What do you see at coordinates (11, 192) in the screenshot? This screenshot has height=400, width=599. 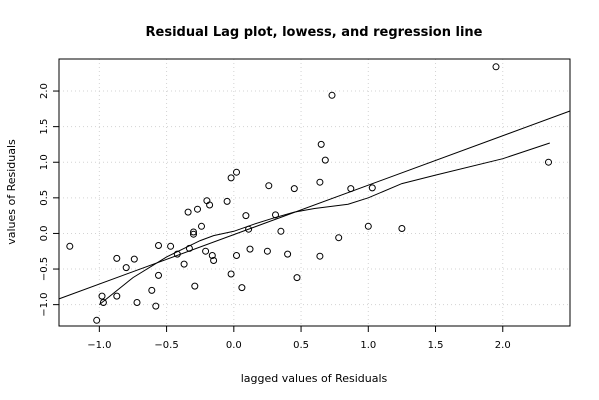 I see `y-axis-label: values of Residuals` at bounding box center [11, 192].